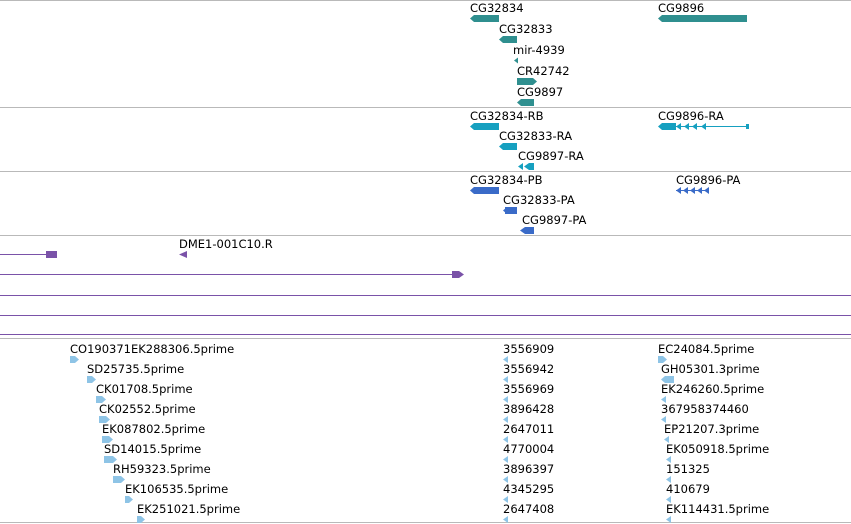  What do you see at coordinates (536, 136) in the screenshot?
I see `transcript-label: CG32833-RA` at bounding box center [536, 136].